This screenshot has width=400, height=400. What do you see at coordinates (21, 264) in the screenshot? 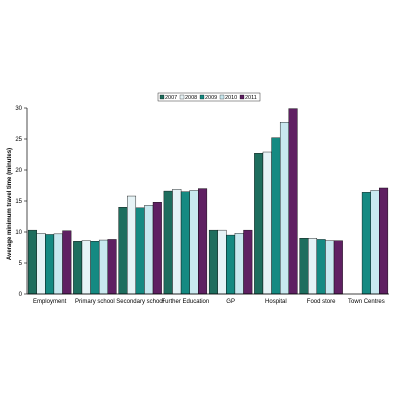
I see `y-tick-label: 5` at bounding box center [21, 264].